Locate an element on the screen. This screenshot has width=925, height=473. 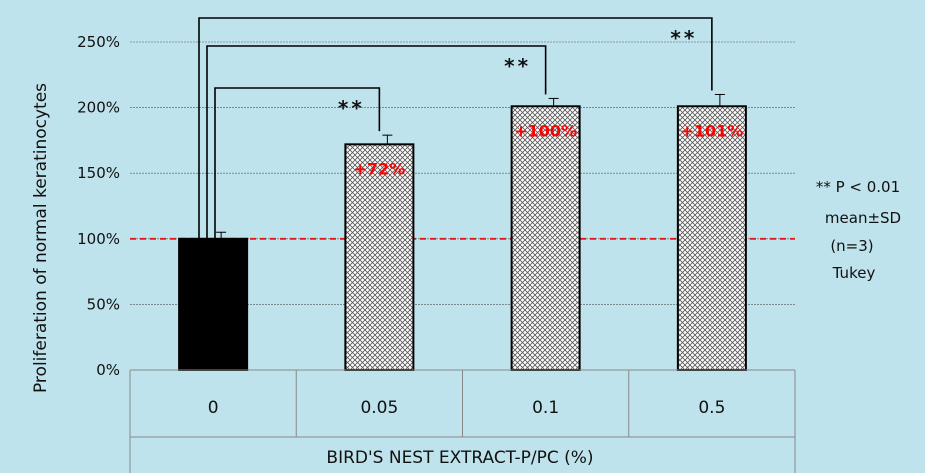
y-tick-label: 0% is located at coordinates (108, 370).